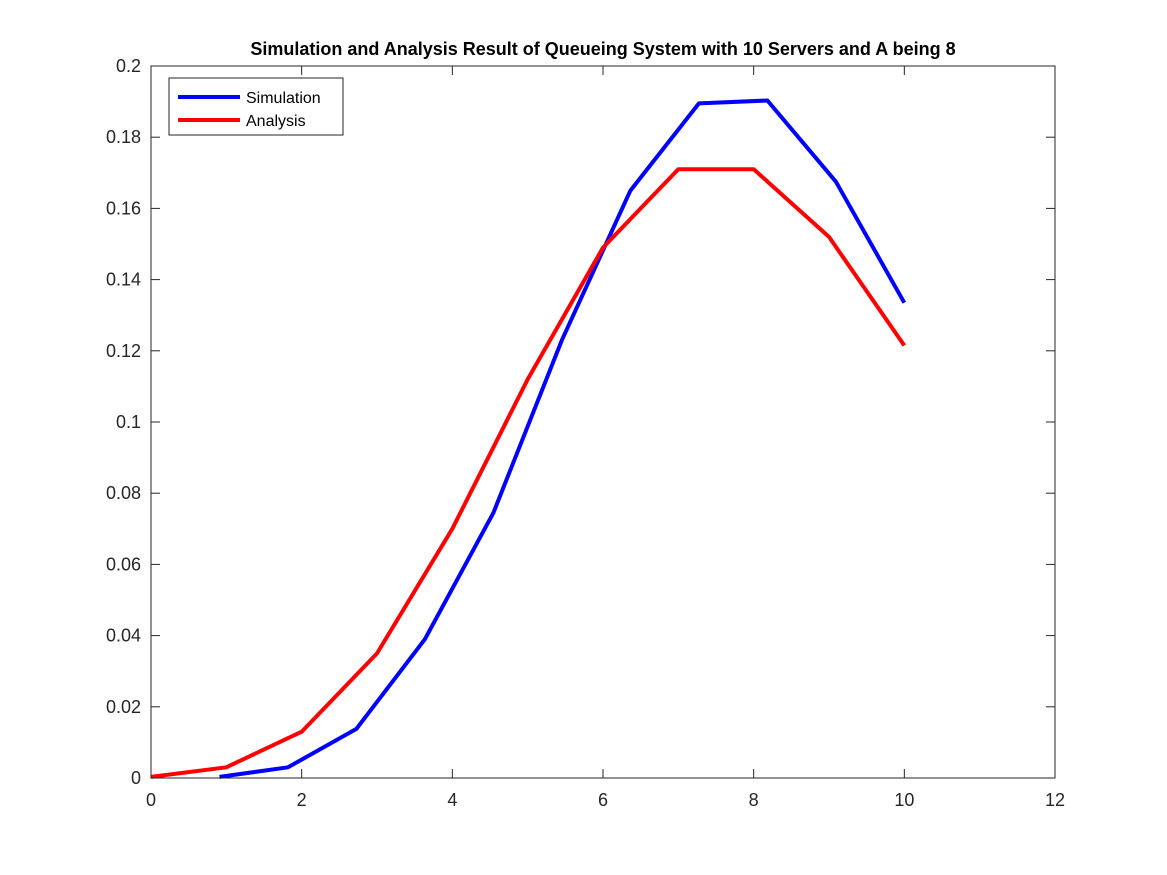 The width and height of the screenshot is (1167, 875). I want to click on y-tick-label: 0.18, so click(123, 137).